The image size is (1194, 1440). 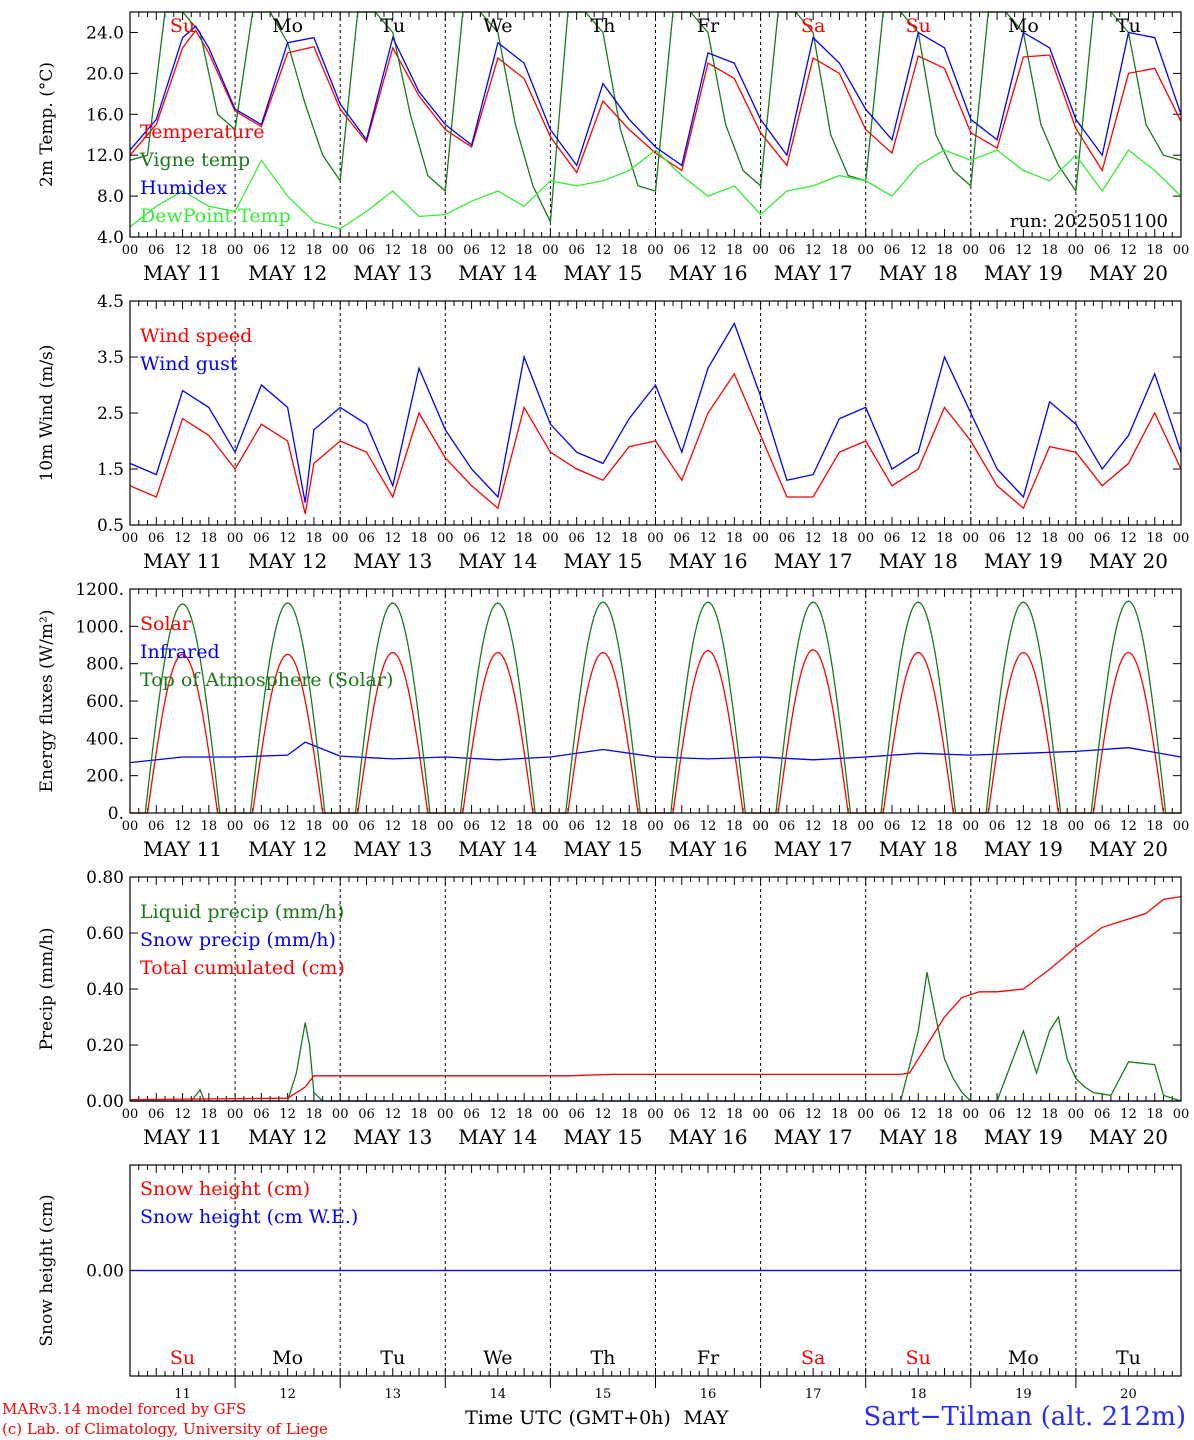 What do you see at coordinates (656, 1037) in the screenshot?
I see `series-line-liquid-precip-mm-h-` at bounding box center [656, 1037].